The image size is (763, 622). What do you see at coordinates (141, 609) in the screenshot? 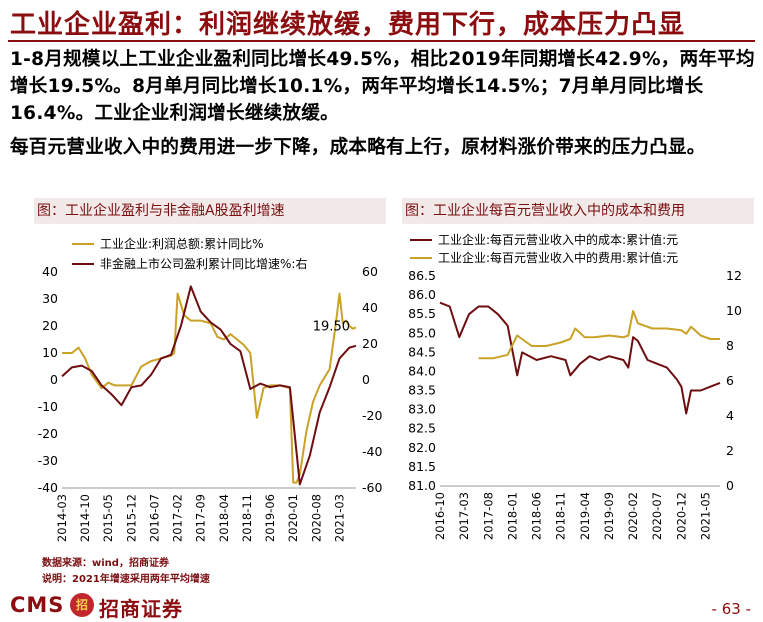
I see `company-name: 招商证券` at bounding box center [141, 609].